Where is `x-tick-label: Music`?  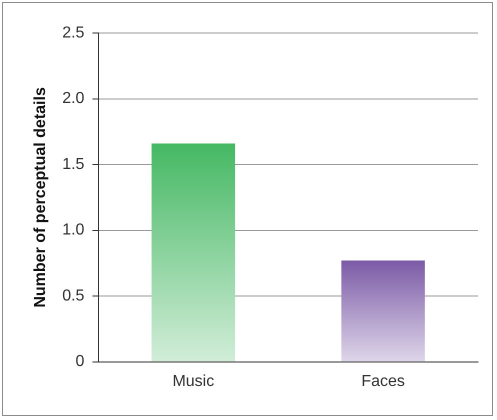
x-tick-label: Music is located at coordinates (193, 381).